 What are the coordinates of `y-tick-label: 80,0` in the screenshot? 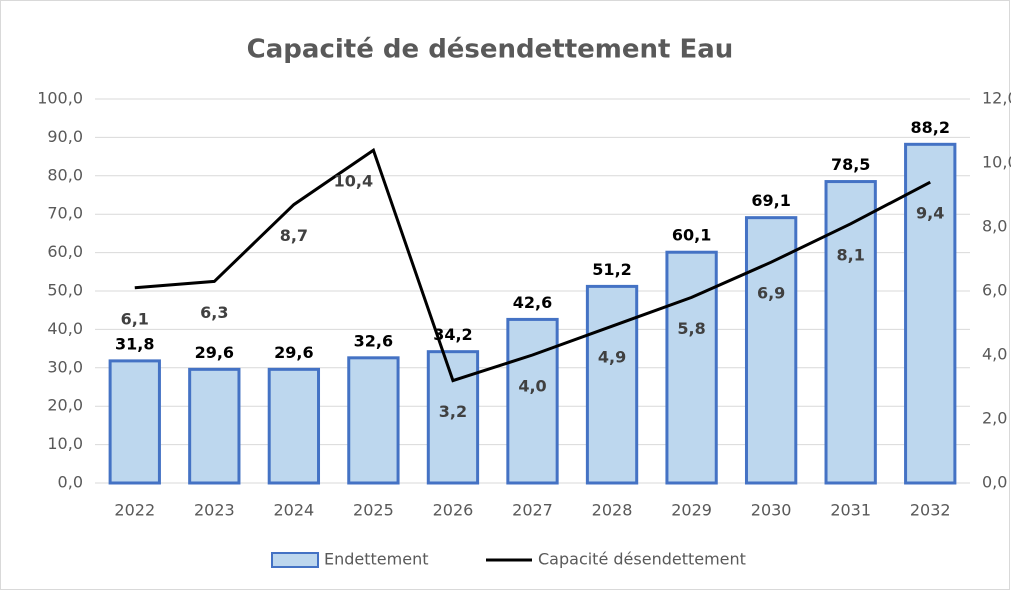 It's located at (65, 174).